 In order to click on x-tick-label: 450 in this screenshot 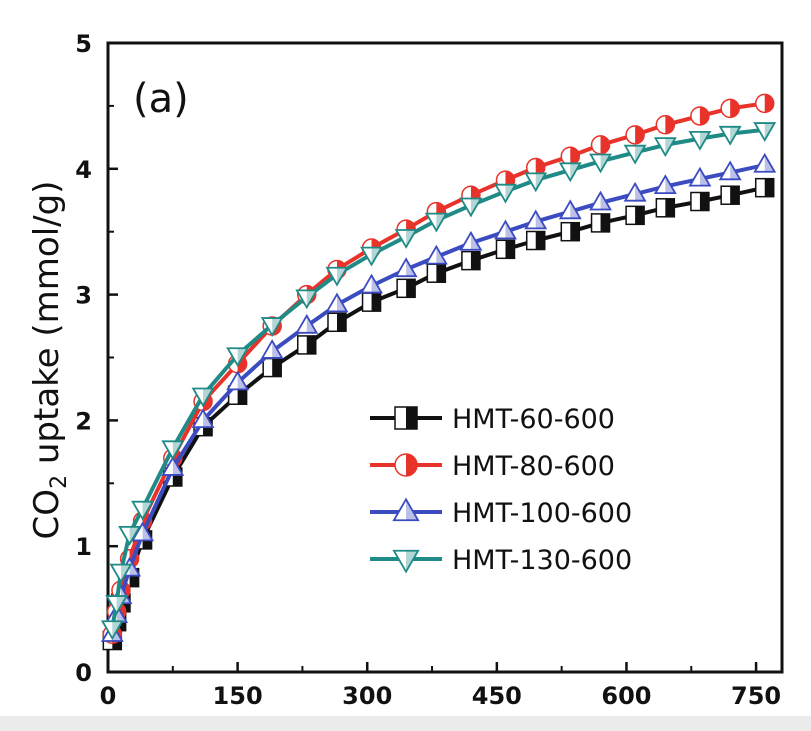, I will do `click(497, 696)`.